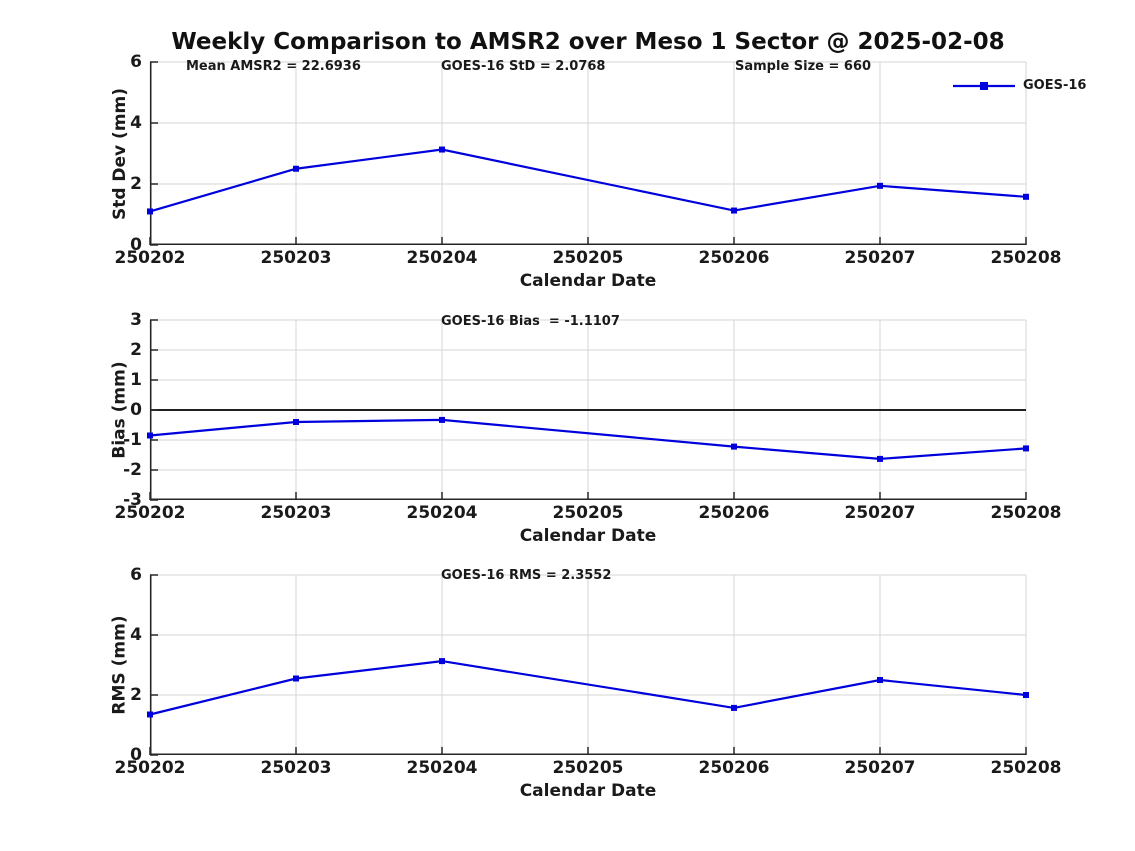  Describe the element at coordinates (273, 66) in the screenshot. I see `annotation-mean-amsr2: Mean AMSR2 = 22.6936` at that location.